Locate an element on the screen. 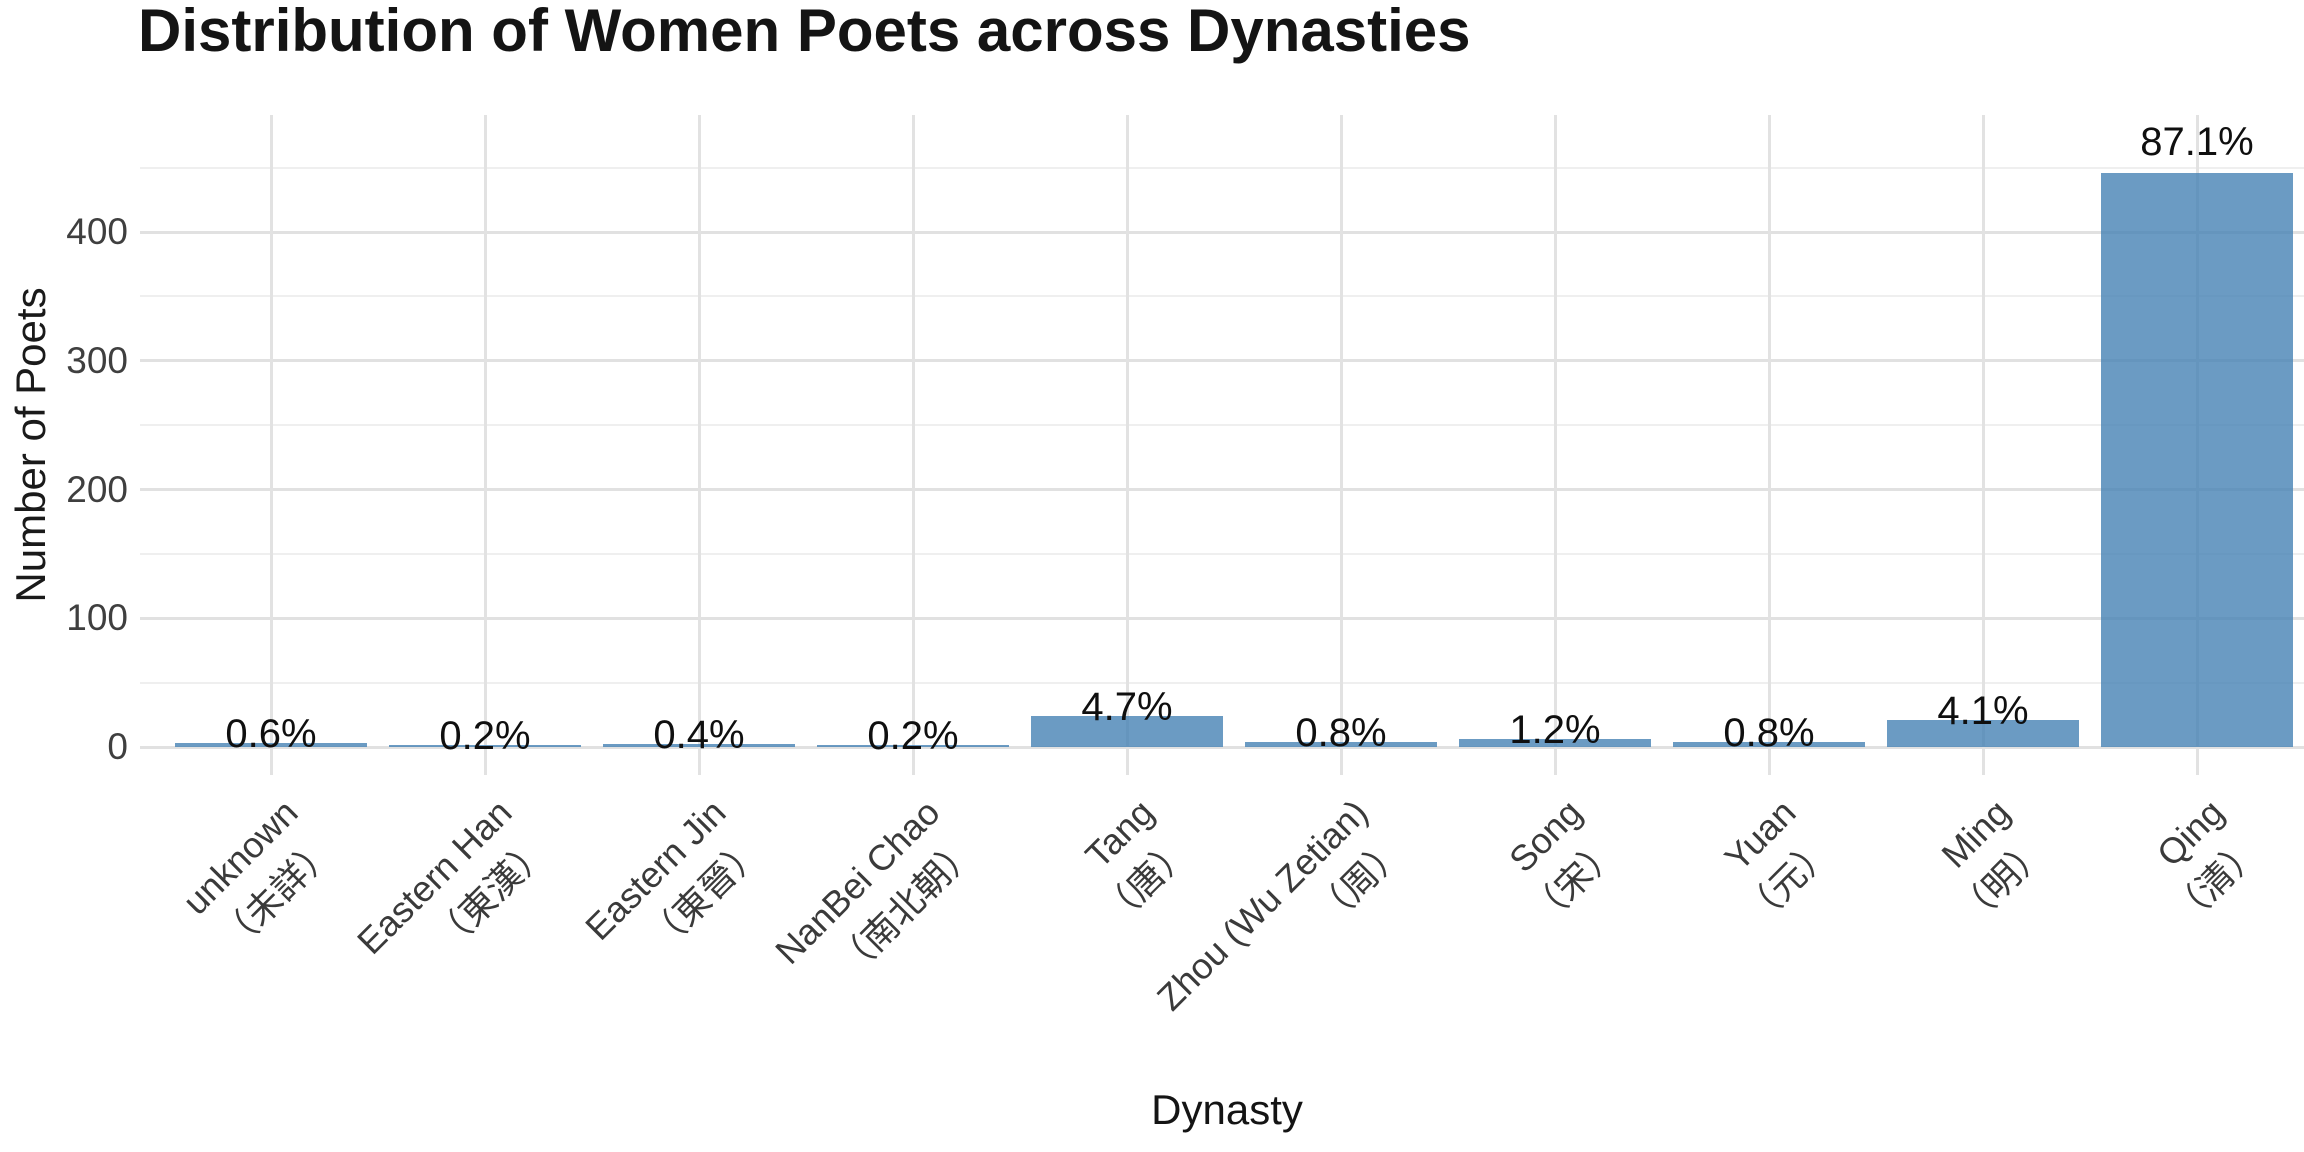 Image resolution: width=2304 pixels, height=1152 pixels. y-tick-label-400: 400 is located at coordinates (97, 231).